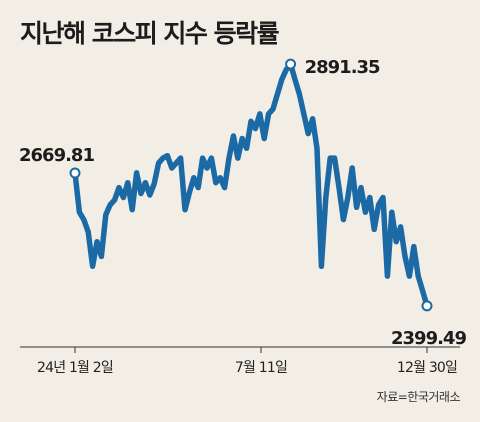 Image resolution: width=480 pixels, height=422 pixels. What do you see at coordinates (418, 397) in the screenshot?
I see `source-note: 자료=한국거래소` at bounding box center [418, 397].